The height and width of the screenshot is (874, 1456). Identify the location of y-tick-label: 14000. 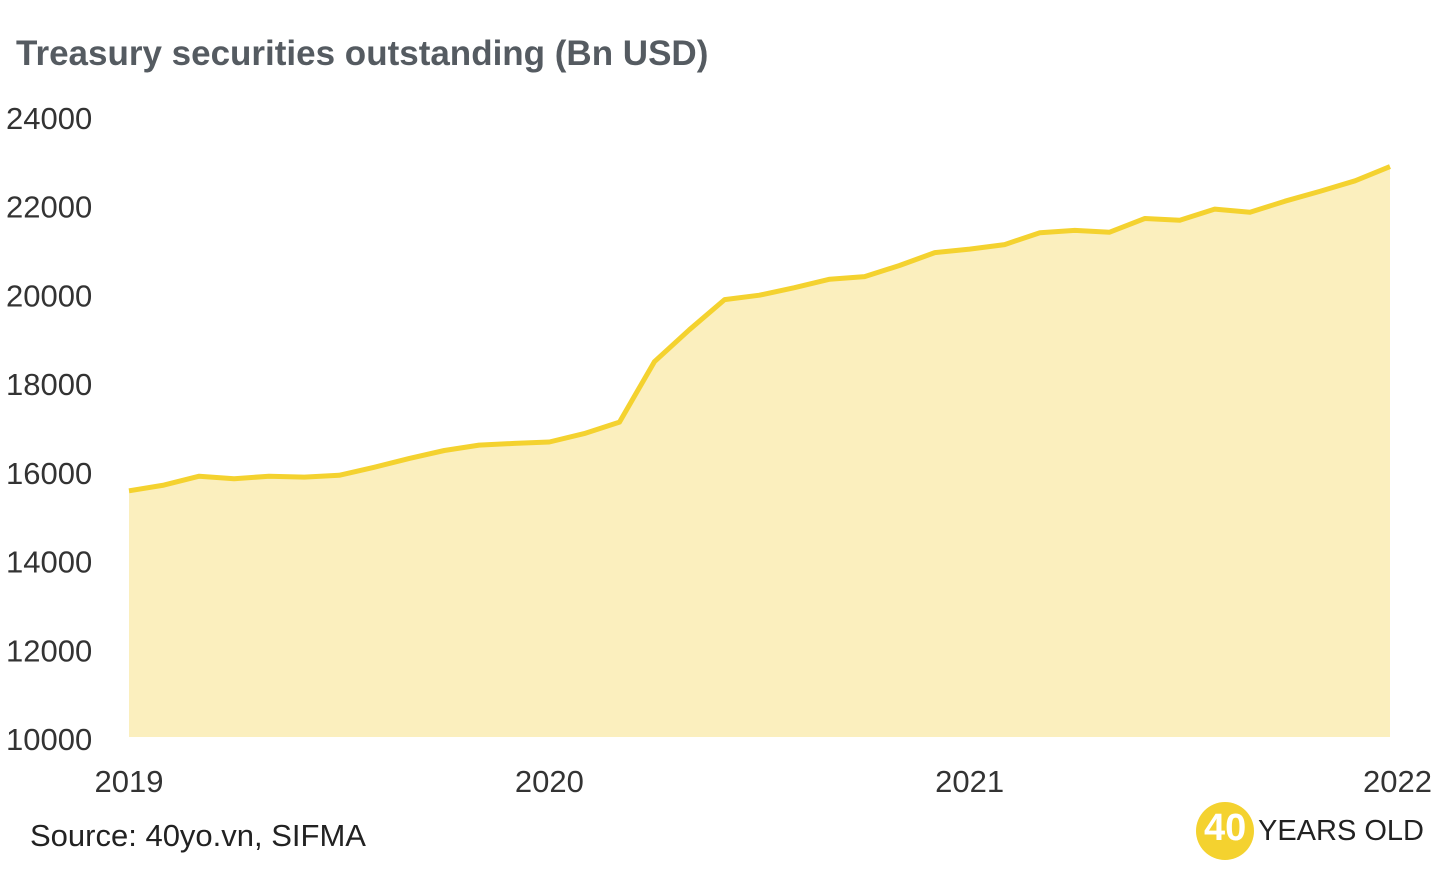
(49, 562).